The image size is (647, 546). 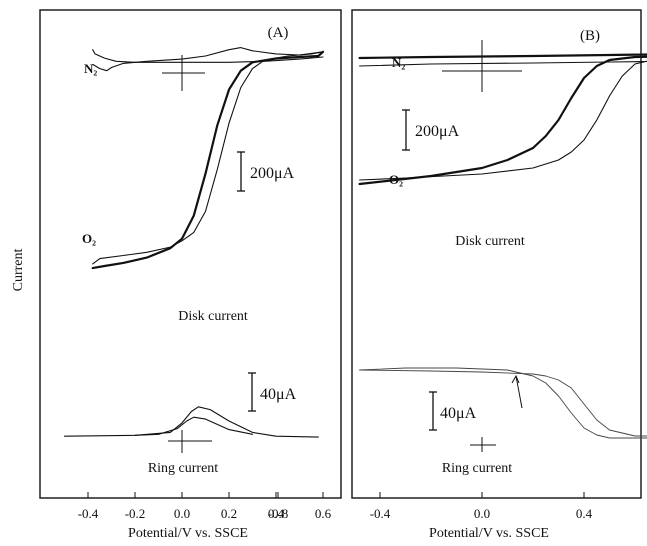 I want to click on panel-a-x-tick-label: 0.0, so click(x=182, y=513).